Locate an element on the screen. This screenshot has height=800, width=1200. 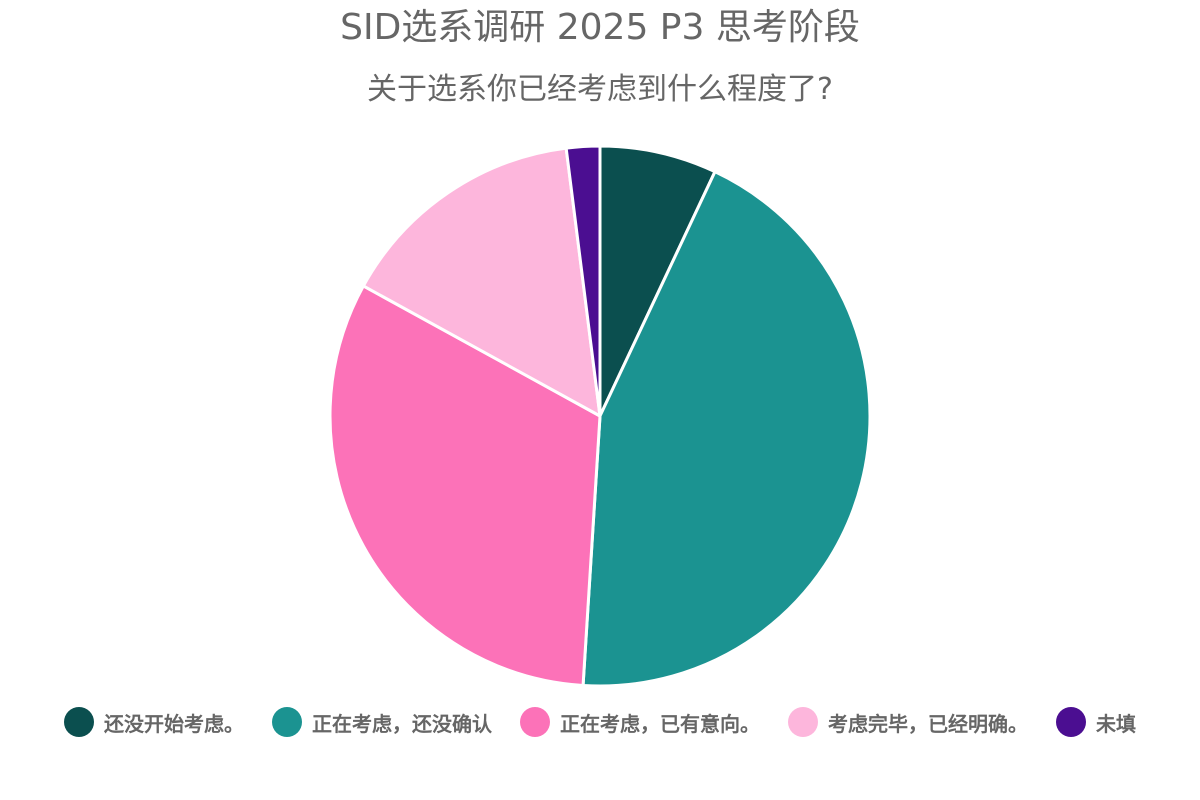
legend-label: 考虑完毕，已经明确。 is located at coordinates (928, 723).